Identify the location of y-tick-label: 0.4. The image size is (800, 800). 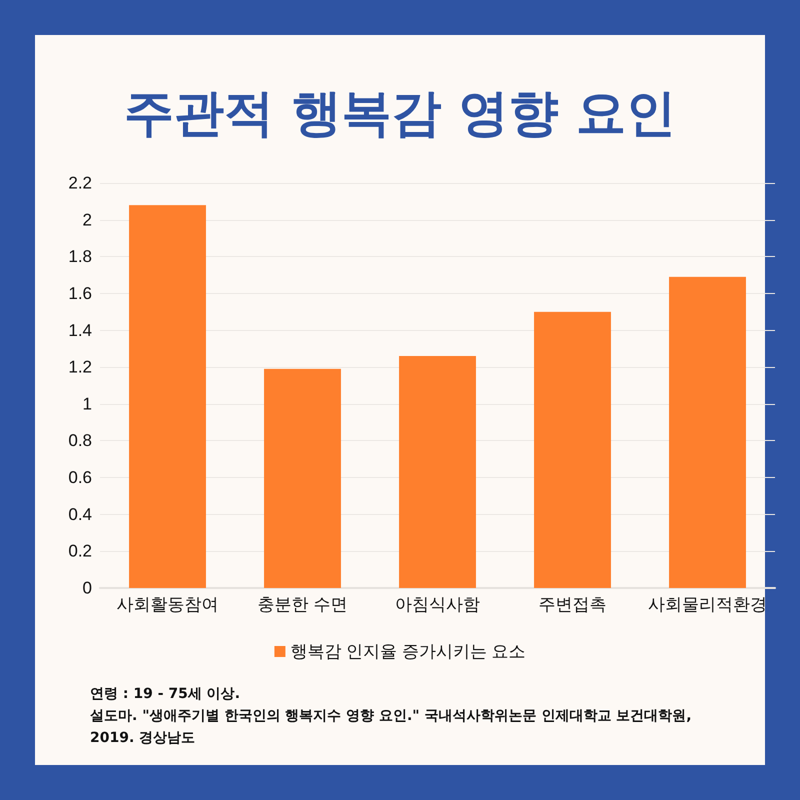
(80, 514).